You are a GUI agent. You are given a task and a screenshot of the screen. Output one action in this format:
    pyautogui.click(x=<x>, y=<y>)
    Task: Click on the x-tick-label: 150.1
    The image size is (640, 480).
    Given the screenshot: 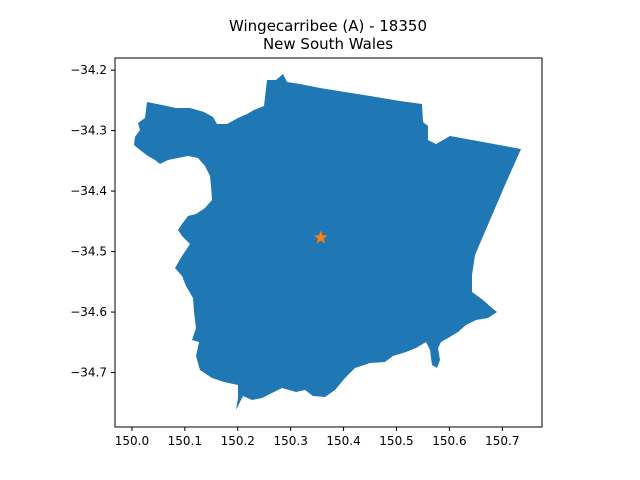 What is the action you would take?
    pyautogui.click(x=185, y=441)
    